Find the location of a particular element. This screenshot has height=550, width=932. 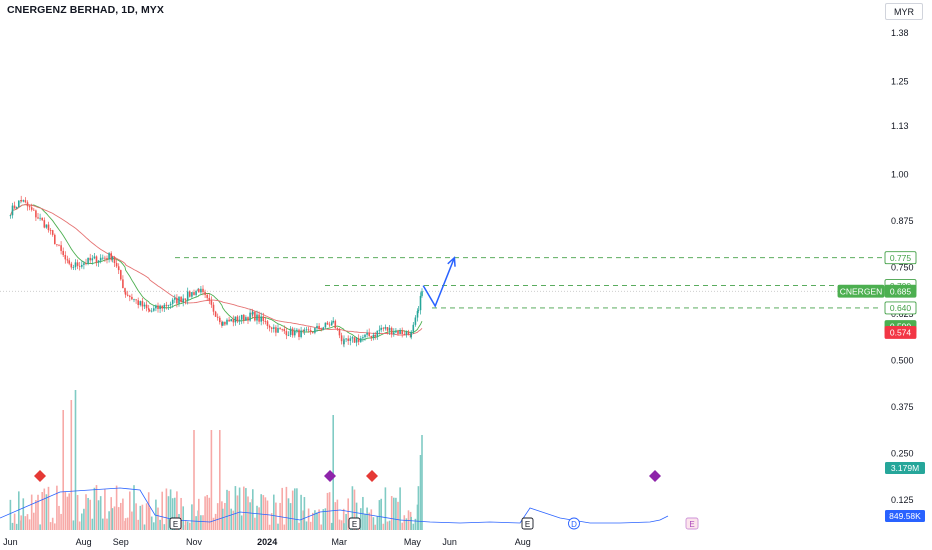

volume-badge-label: 849.58K is located at coordinates (905, 516).